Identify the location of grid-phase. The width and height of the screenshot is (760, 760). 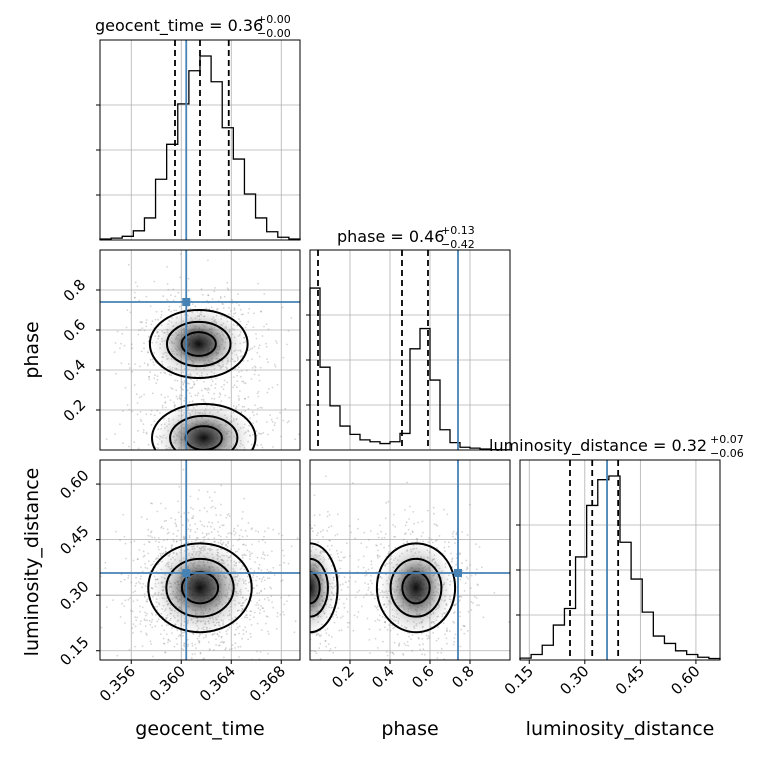
(410, 350).